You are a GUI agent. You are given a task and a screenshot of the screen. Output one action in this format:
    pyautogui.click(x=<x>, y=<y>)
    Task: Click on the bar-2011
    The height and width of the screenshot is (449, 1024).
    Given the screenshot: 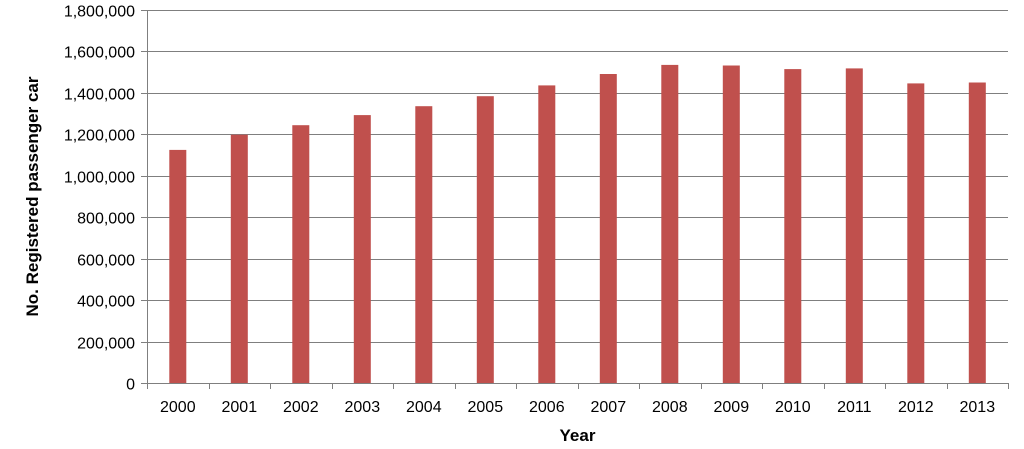 What is the action you would take?
    pyautogui.click(x=854, y=226)
    